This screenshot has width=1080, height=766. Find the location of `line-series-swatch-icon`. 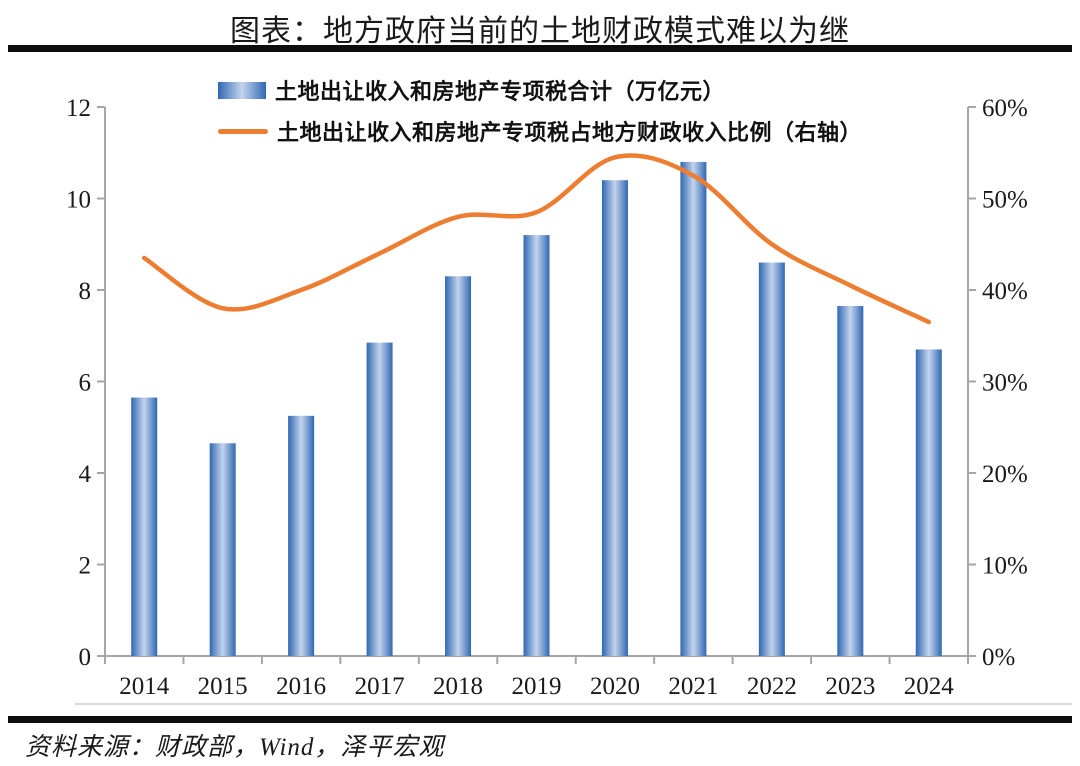

line-series-swatch-icon is located at coordinates (243, 131).